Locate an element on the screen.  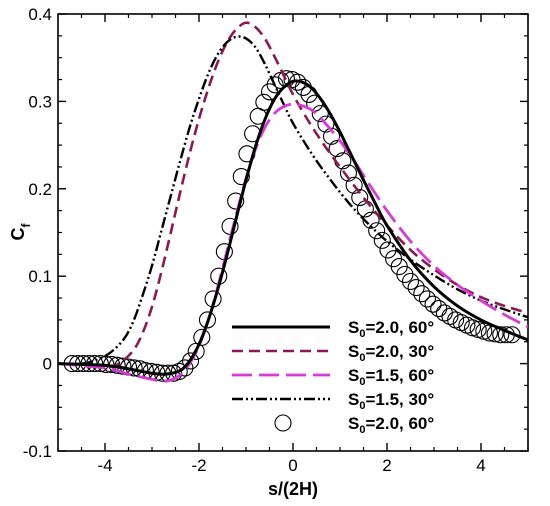
y-axis-title-main: C is located at coordinates (18, 234).